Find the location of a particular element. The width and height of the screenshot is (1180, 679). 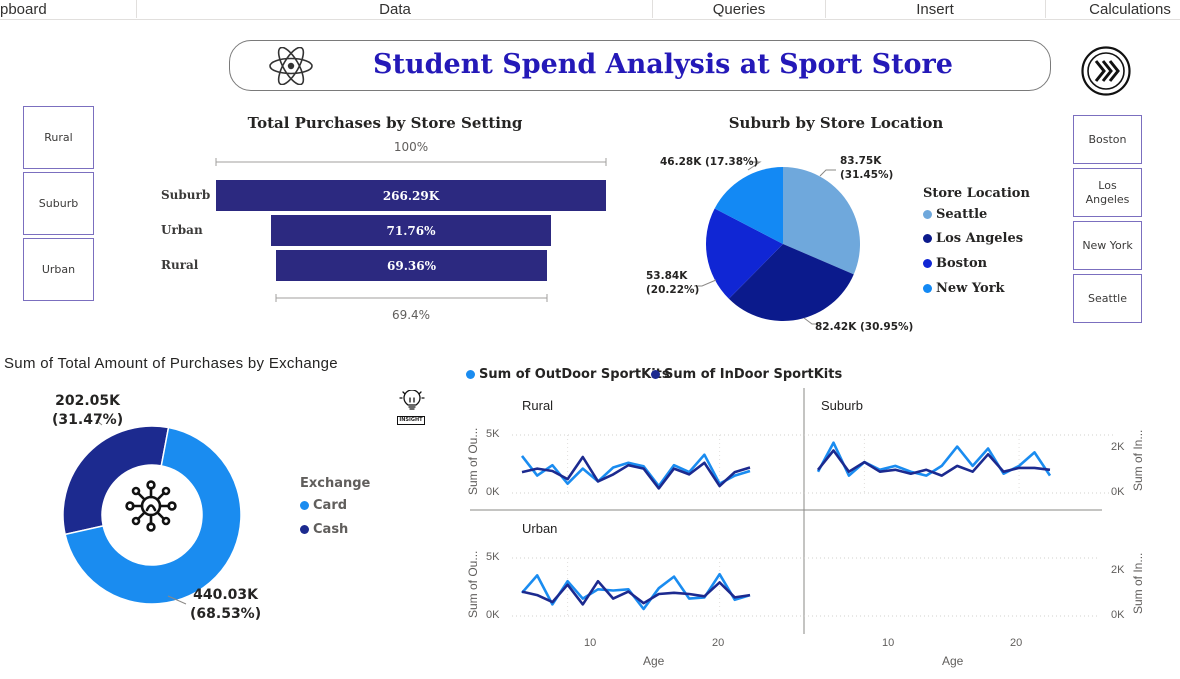

donut-chart is located at coordinates (152, 512).